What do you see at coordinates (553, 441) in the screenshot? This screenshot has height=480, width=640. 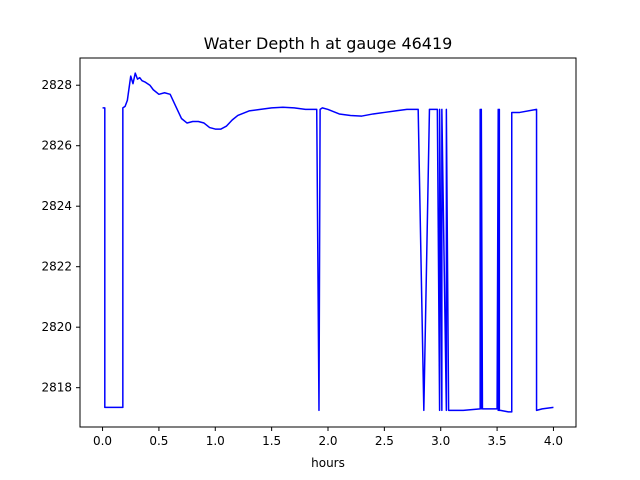 I see `x-tick-label: 4.0` at bounding box center [553, 441].